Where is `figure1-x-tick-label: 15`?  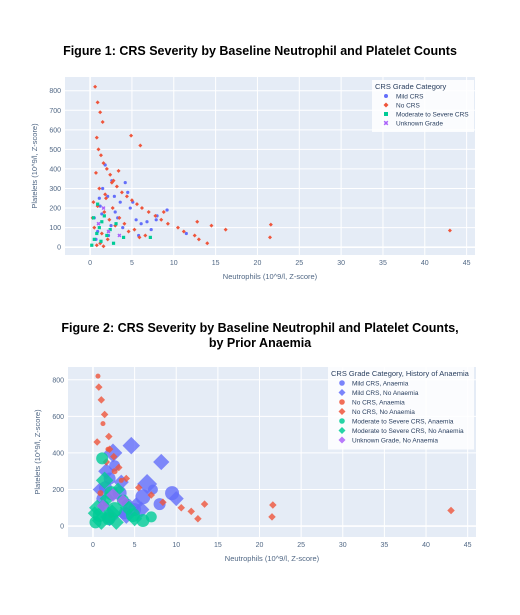 figure1-x-tick-label: 15 is located at coordinates (216, 263).